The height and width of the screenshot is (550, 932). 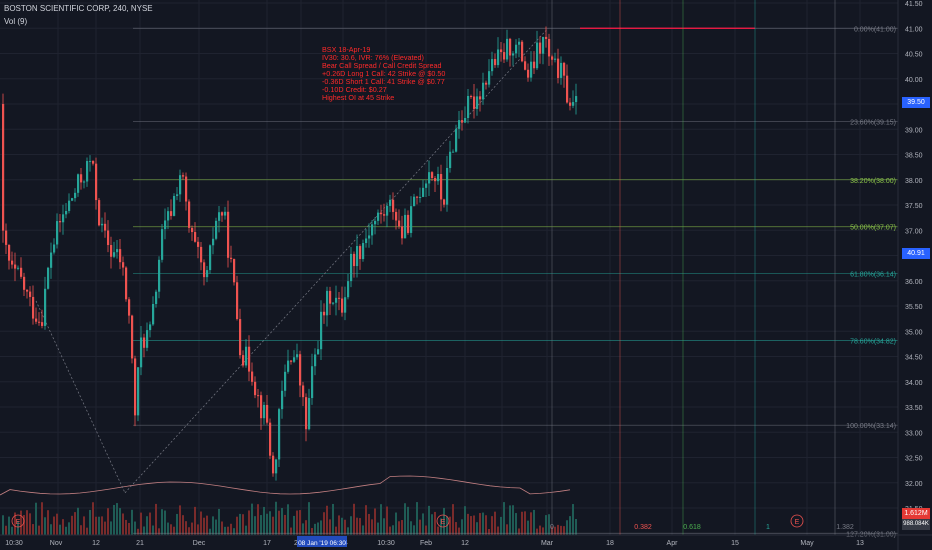 I want to click on price-axis-tick: 34.50, so click(x=914, y=358).